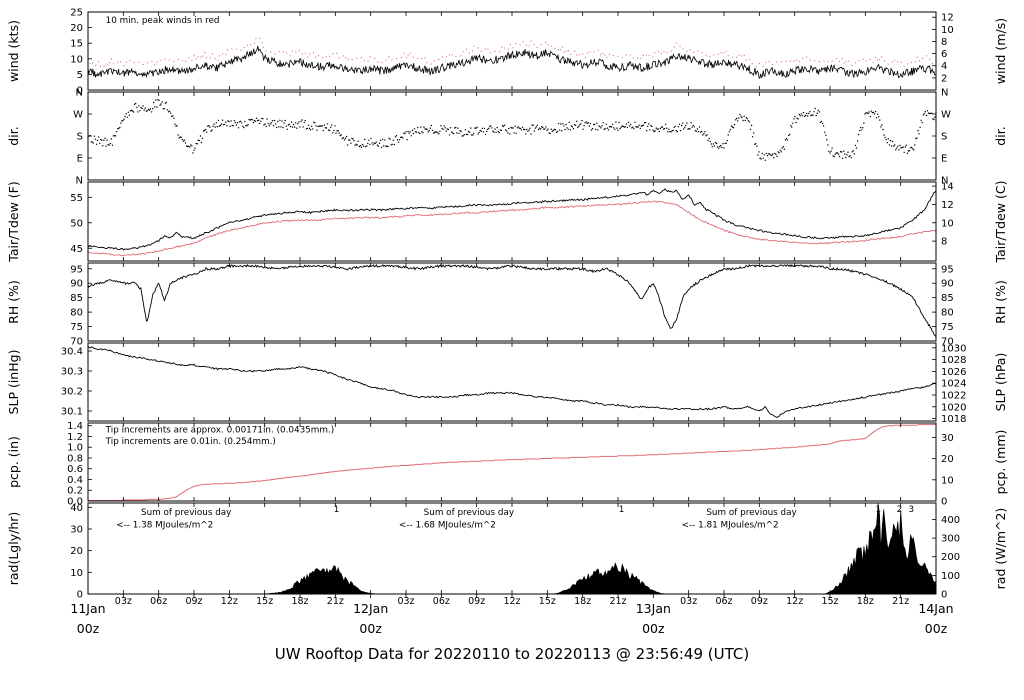 The width and height of the screenshot is (1024, 700). Describe the element at coordinates (1000, 51) in the screenshot. I see `svg-text: wind (m/s)` at that location.